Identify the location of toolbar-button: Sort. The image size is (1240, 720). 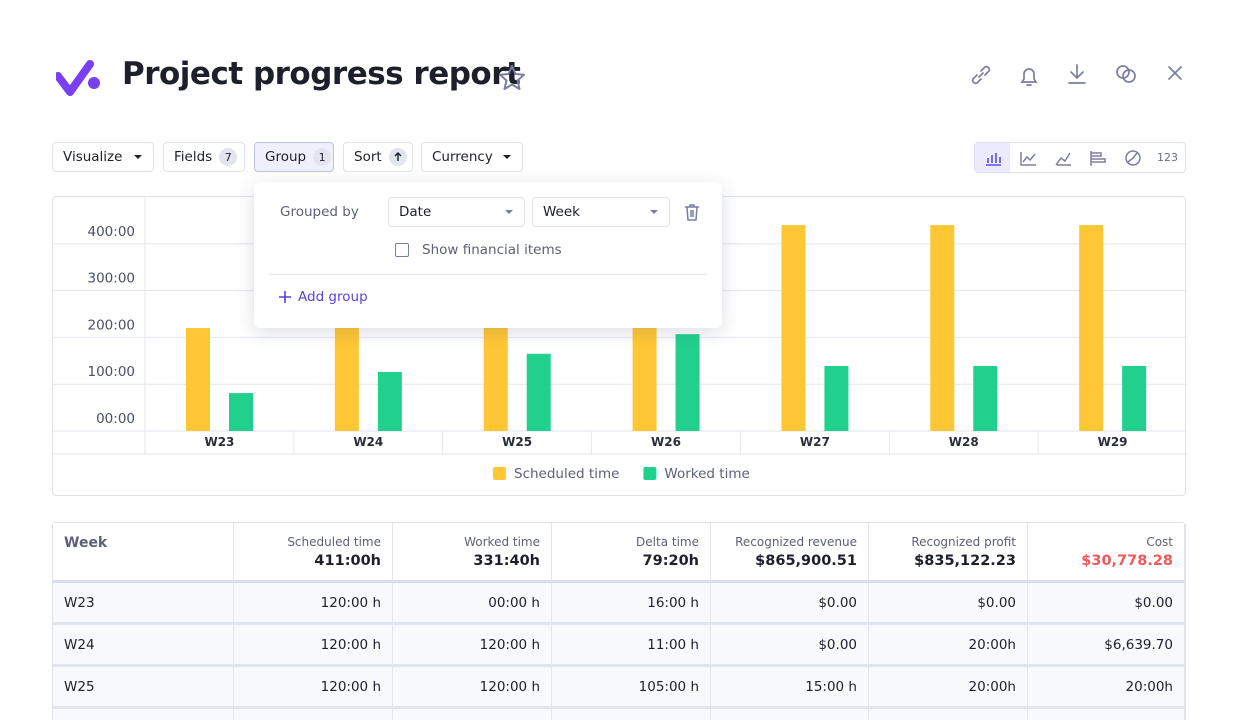
(378, 157).